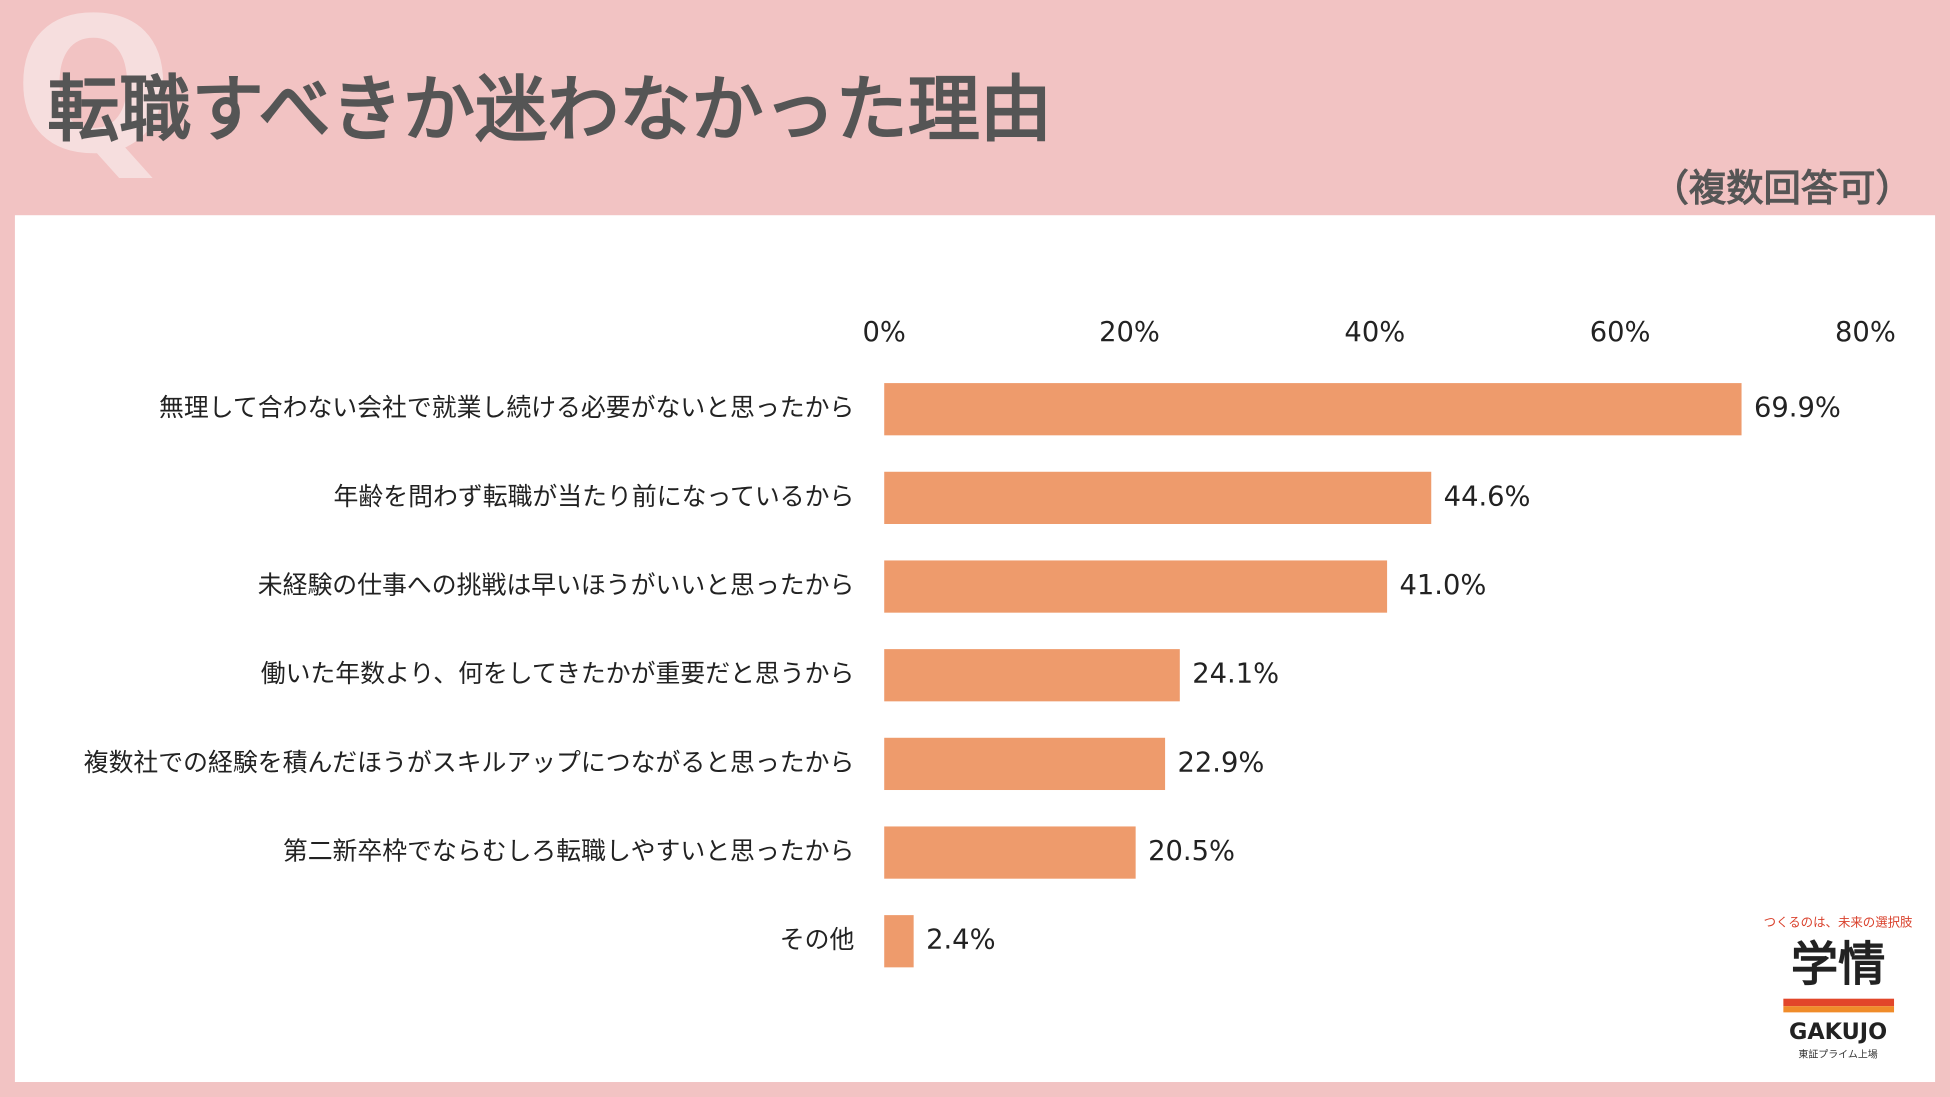 Image resolution: width=1950 pixels, height=1097 pixels. What do you see at coordinates (1838, 921) in the screenshot?
I see `logo-tagline: つくるのは、未来の選択肢` at bounding box center [1838, 921].